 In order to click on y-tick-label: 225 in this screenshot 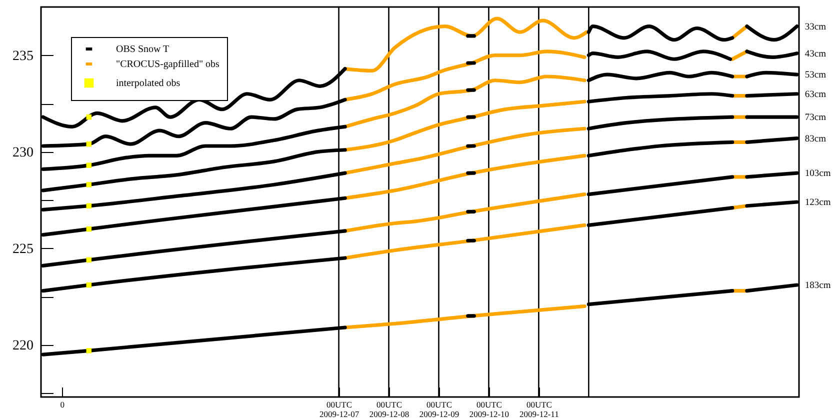, I will do `click(23, 249)`.